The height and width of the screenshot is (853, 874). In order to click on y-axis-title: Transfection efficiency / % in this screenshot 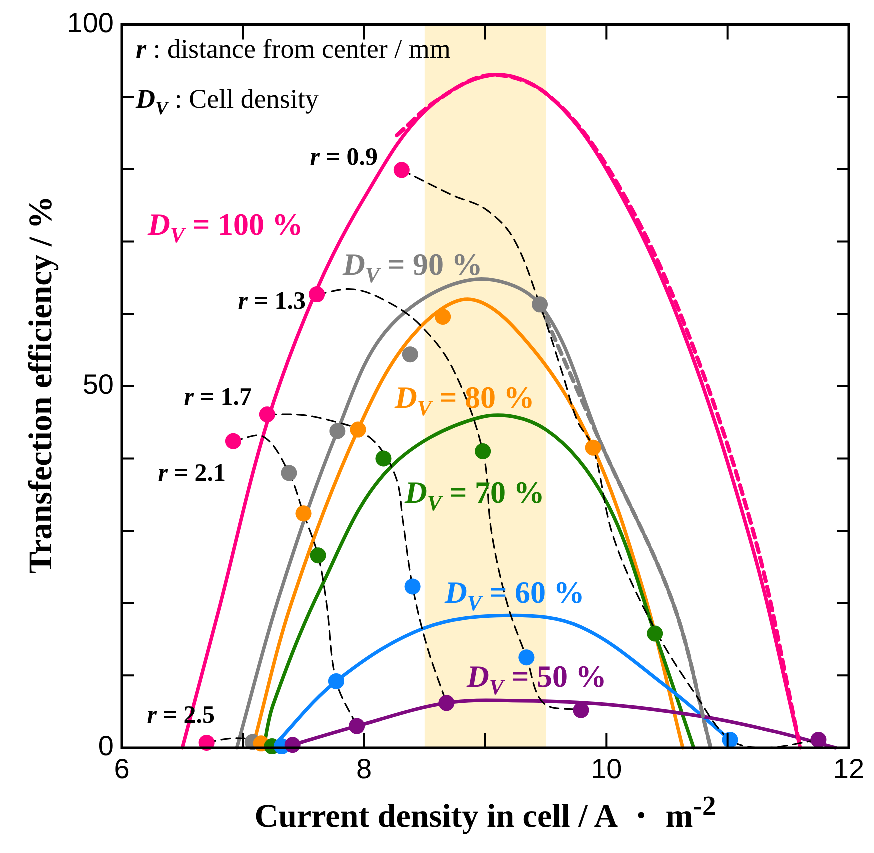, I will do `click(42, 385)`.